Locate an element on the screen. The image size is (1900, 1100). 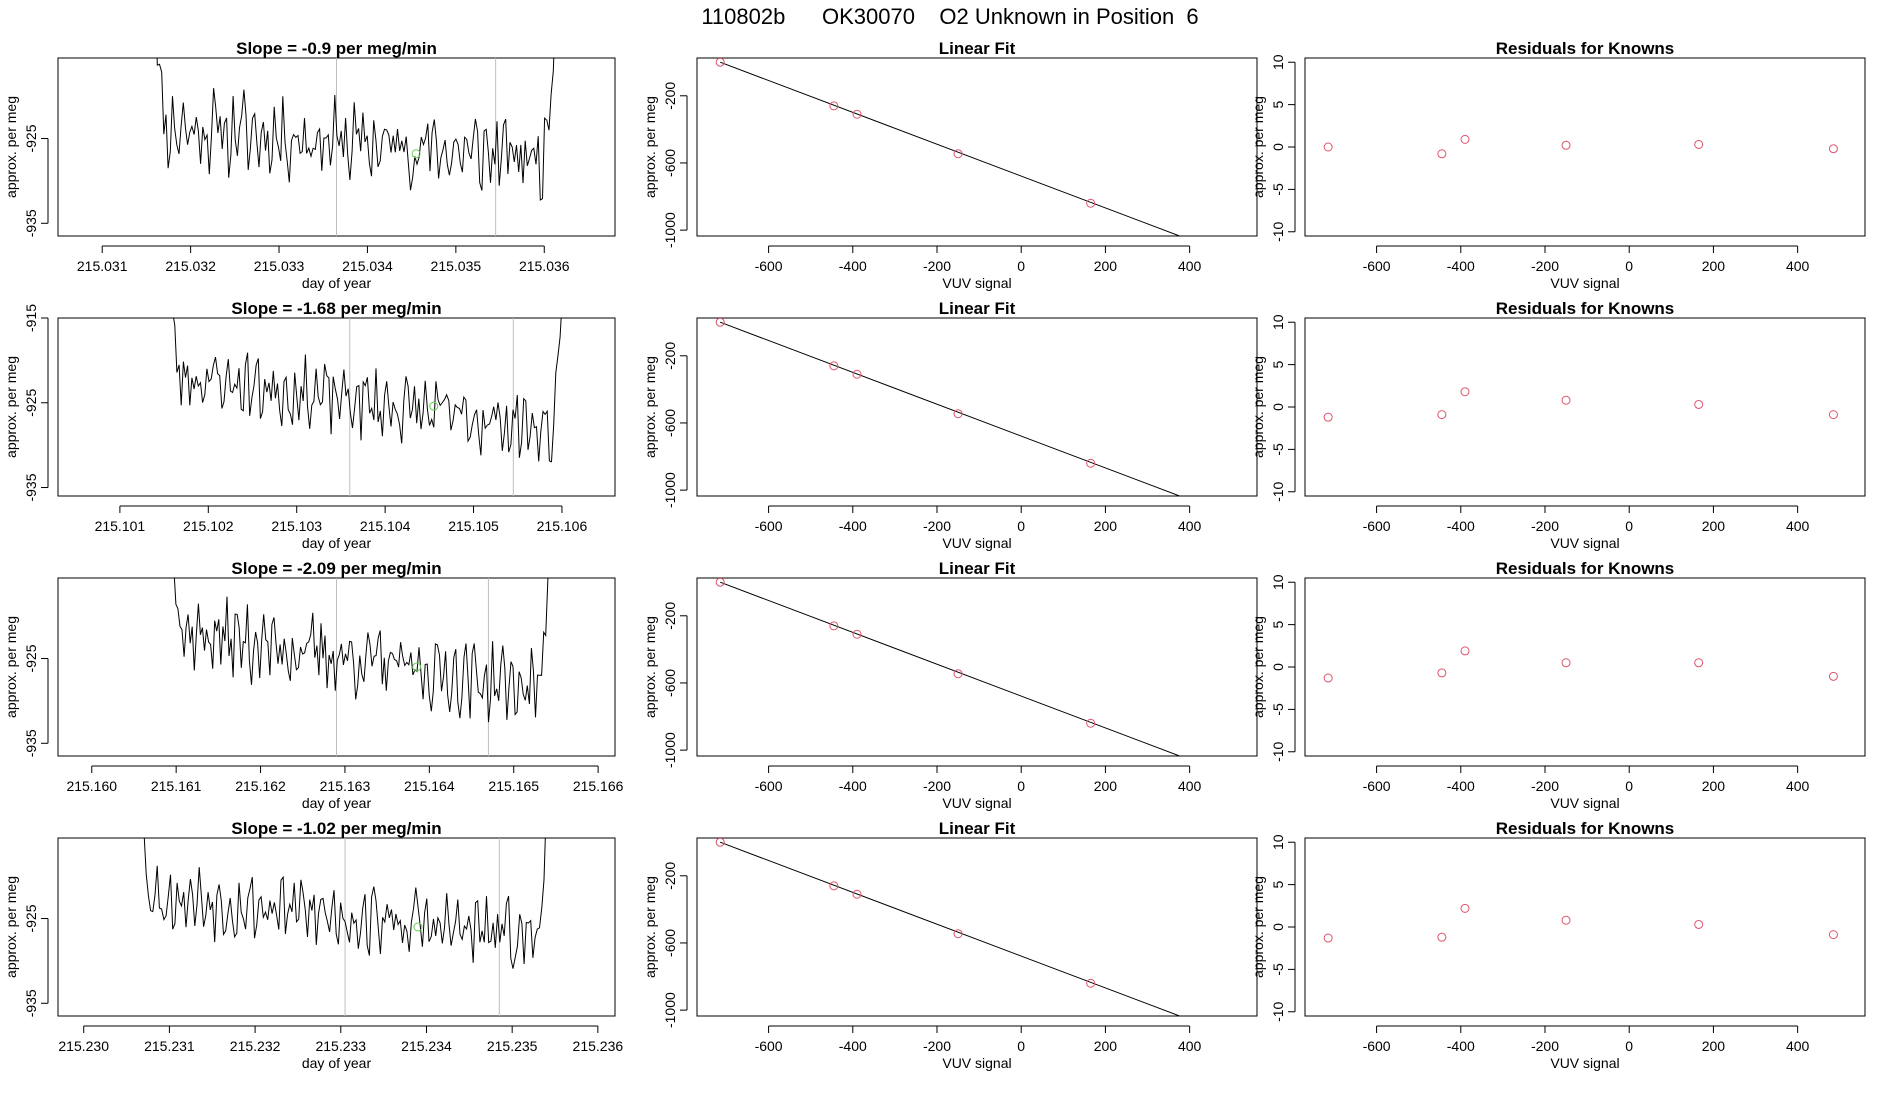
x-tick-label: 215.103 is located at coordinates (296, 526).